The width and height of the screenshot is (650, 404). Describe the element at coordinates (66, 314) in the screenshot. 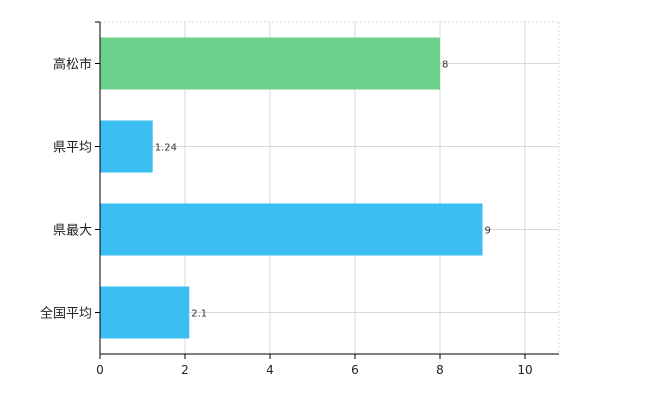

I see `category-label-3: 全国平均` at that location.